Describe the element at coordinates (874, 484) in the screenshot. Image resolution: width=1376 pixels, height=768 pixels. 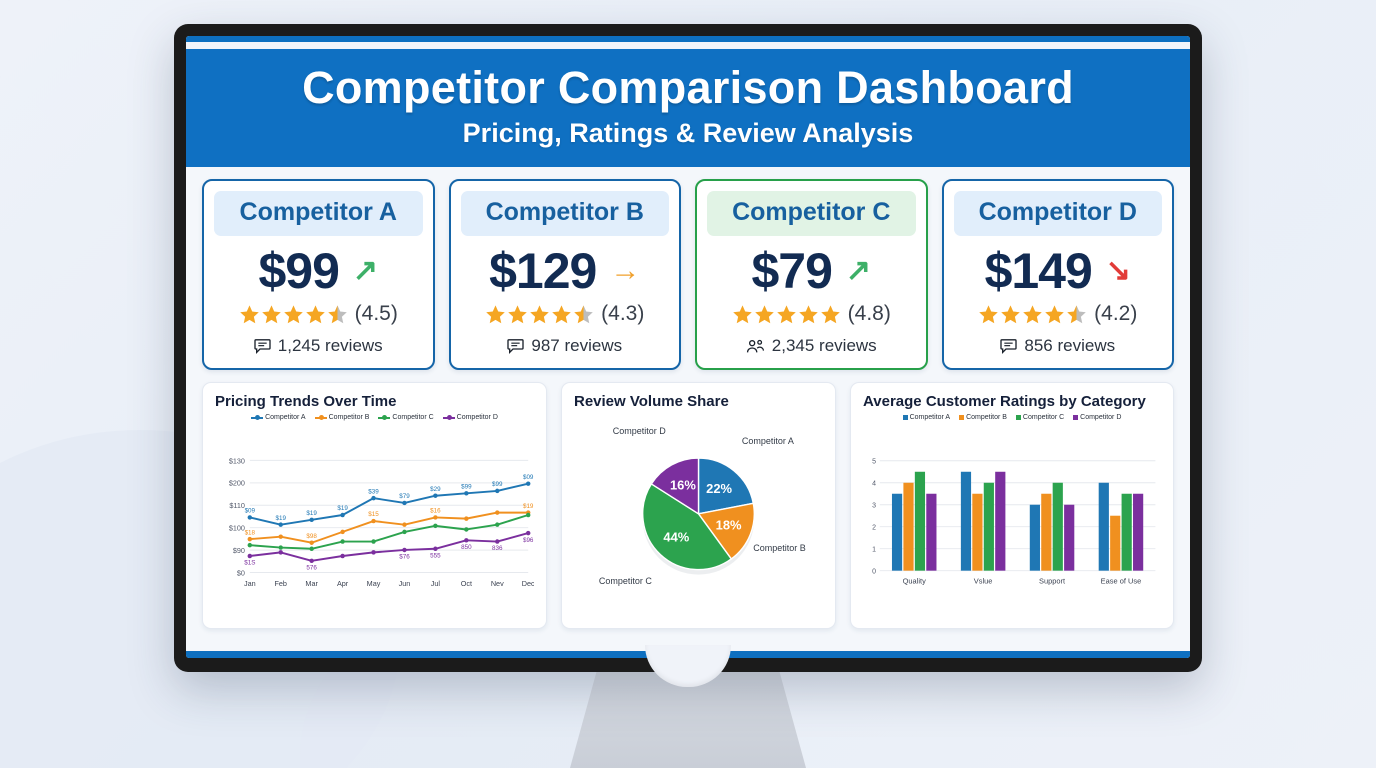
I see `svg-text: 4` at that location.